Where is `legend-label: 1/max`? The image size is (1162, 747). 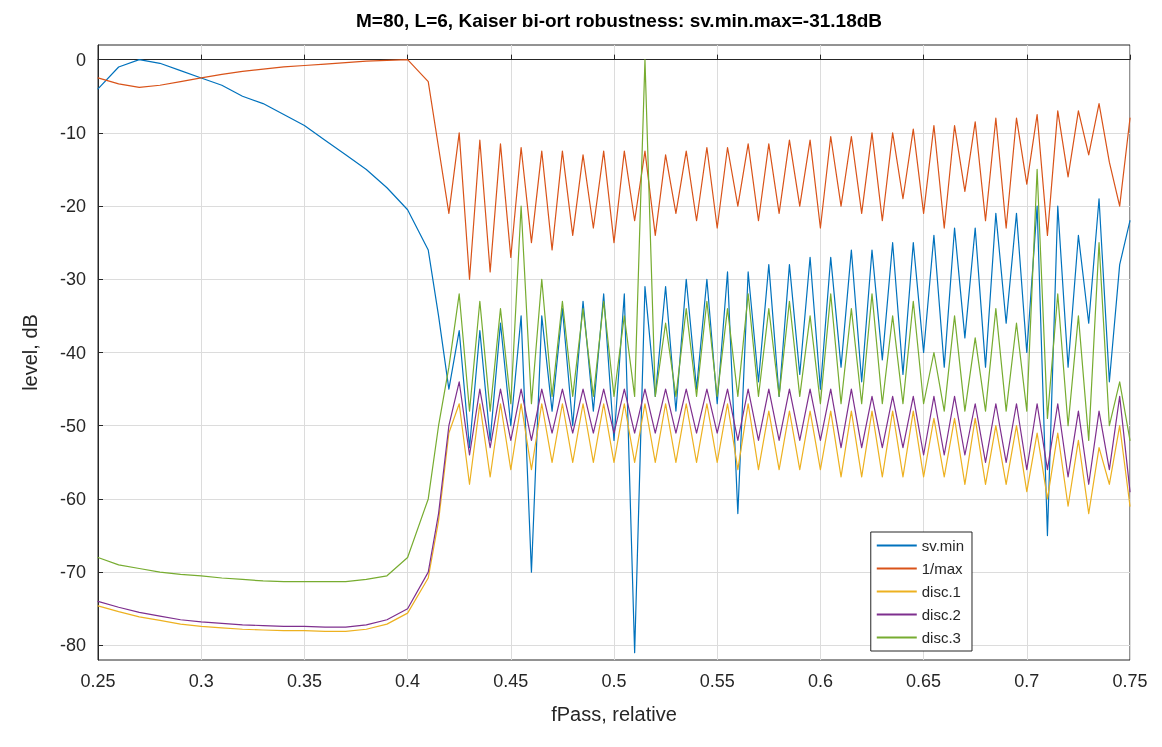 legend-label: 1/max is located at coordinates (942, 568).